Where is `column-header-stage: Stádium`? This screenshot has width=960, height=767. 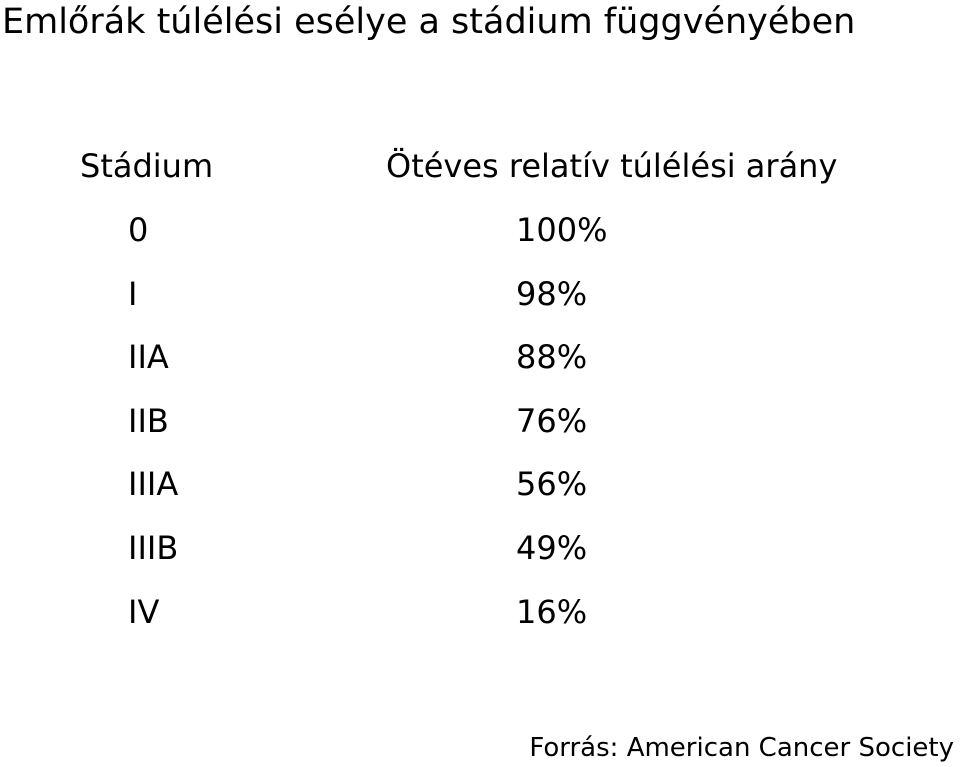 column-header-stage: Stádium is located at coordinates (147, 166).